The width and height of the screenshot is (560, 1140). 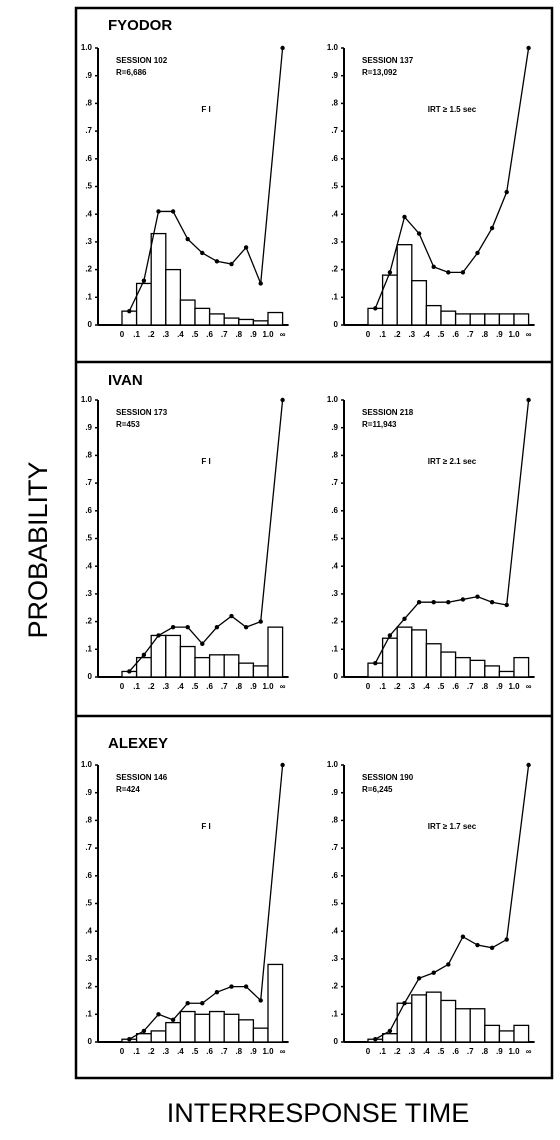 What do you see at coordinates (128, 424) in the screenshot?
I see `session-count: R=453` at bounding box center [128, 424].